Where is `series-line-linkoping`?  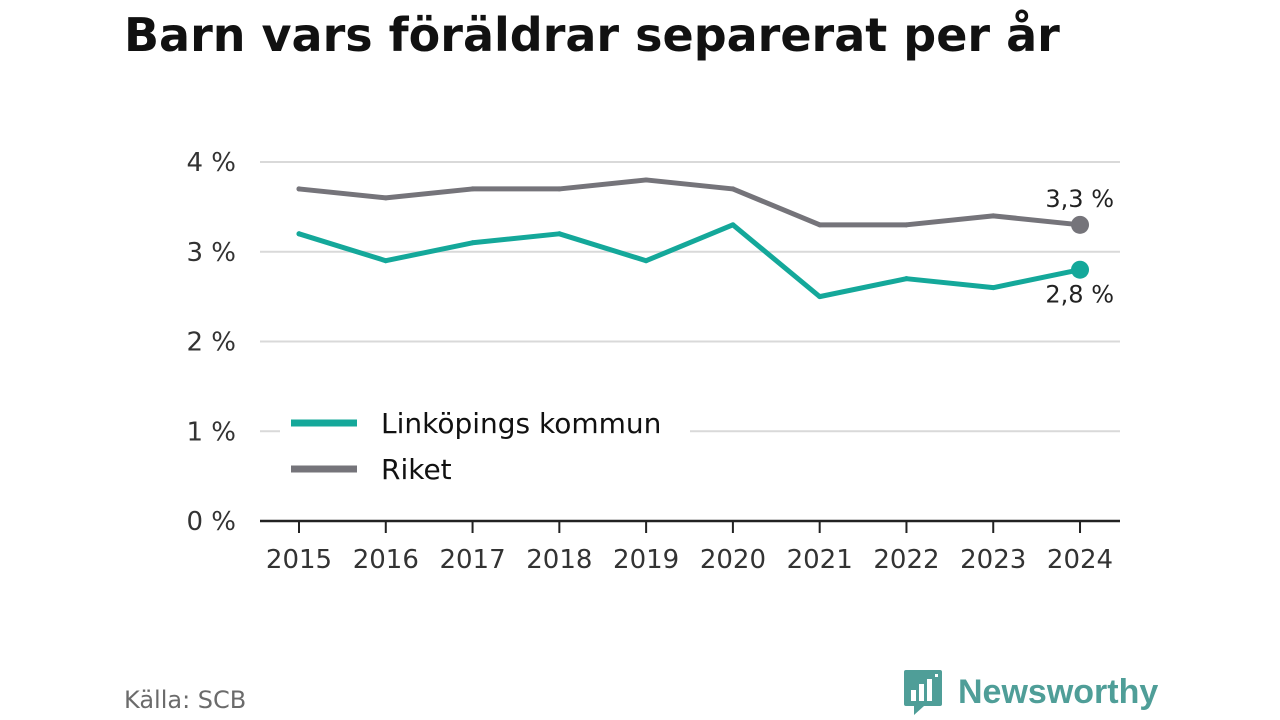
series-line-linkoping is located at coordinates (689, 261).